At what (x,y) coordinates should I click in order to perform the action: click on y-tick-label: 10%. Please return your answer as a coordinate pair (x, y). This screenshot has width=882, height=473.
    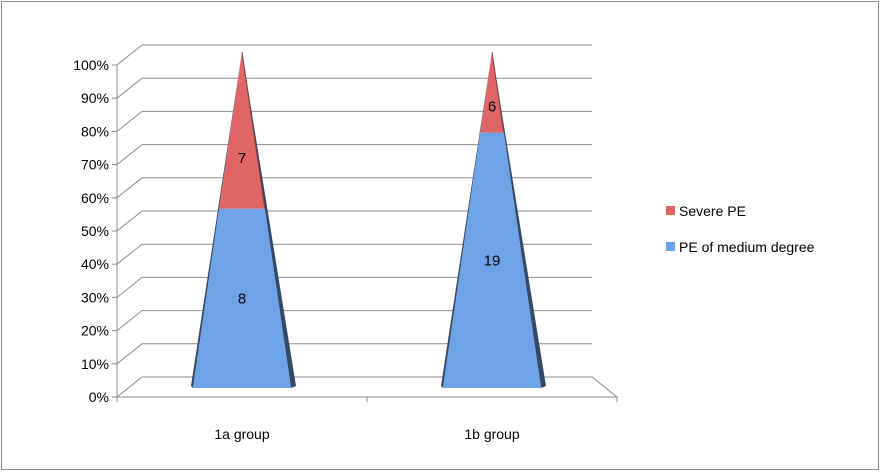
    Looking at the image, I should click on (95, 364).